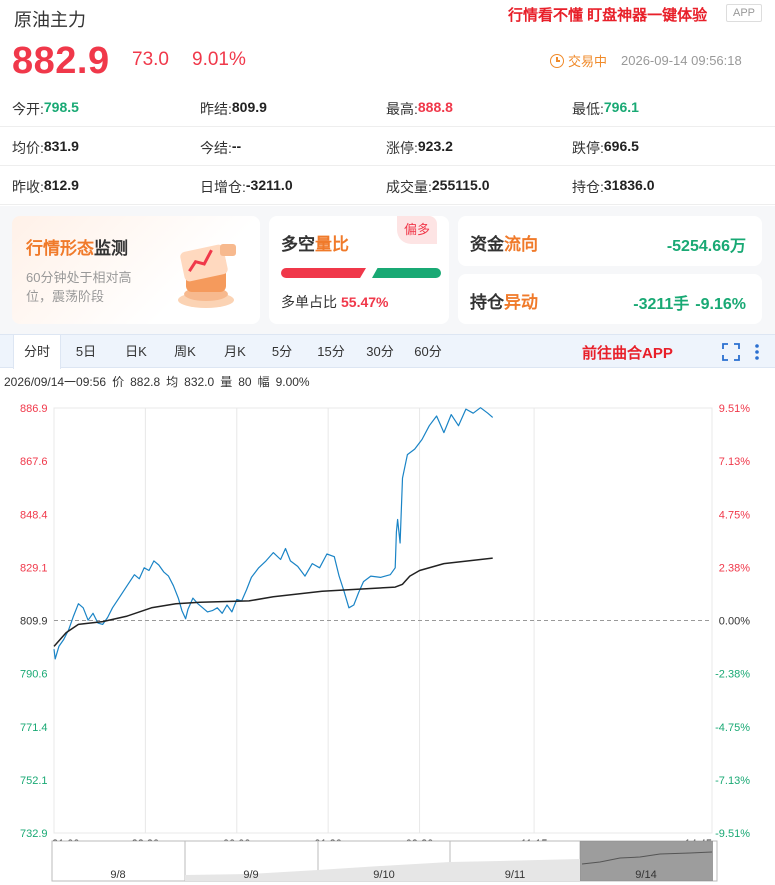 This screenshot has width=775, height=885. Describe the element at coordinates (409, 187) in the screenshot. I see `stat-label: 成交量:` at that location.